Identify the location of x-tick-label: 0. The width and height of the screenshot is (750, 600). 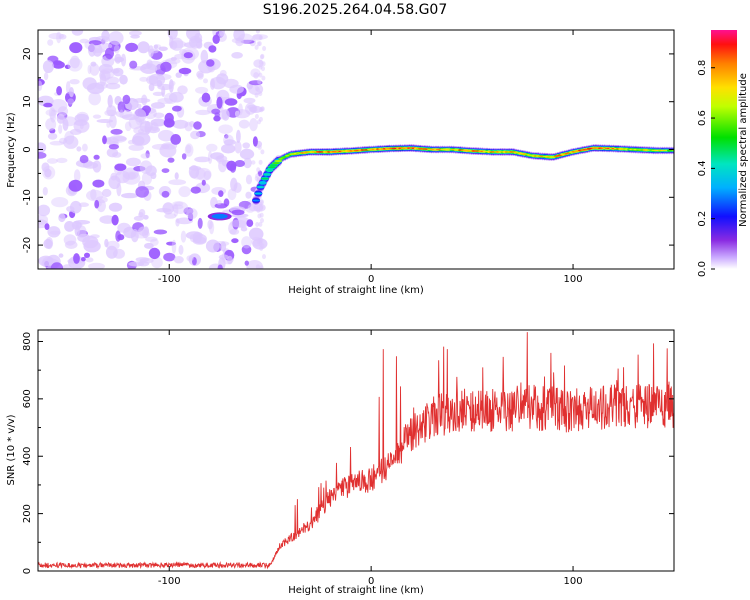
(371, 279).